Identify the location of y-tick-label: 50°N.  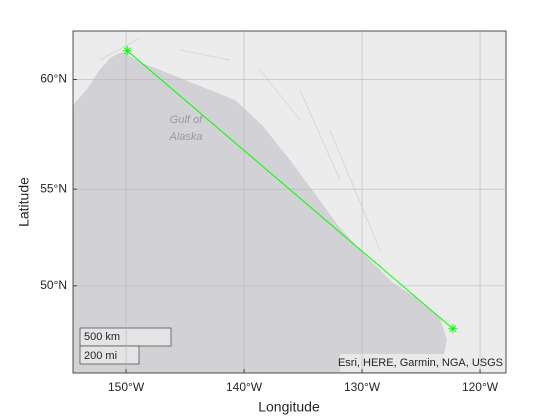
(53, 285).